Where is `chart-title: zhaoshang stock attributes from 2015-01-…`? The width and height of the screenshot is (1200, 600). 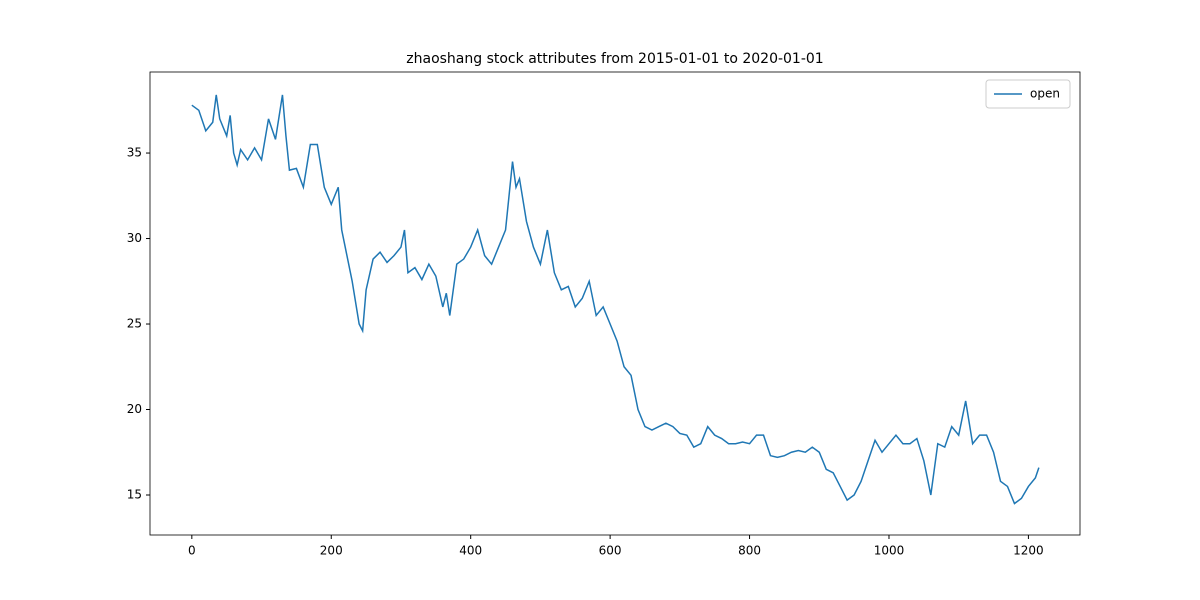
chart-title: zhaoshang stock attributes from 2015-01-… is located at coordinates (614, 59).